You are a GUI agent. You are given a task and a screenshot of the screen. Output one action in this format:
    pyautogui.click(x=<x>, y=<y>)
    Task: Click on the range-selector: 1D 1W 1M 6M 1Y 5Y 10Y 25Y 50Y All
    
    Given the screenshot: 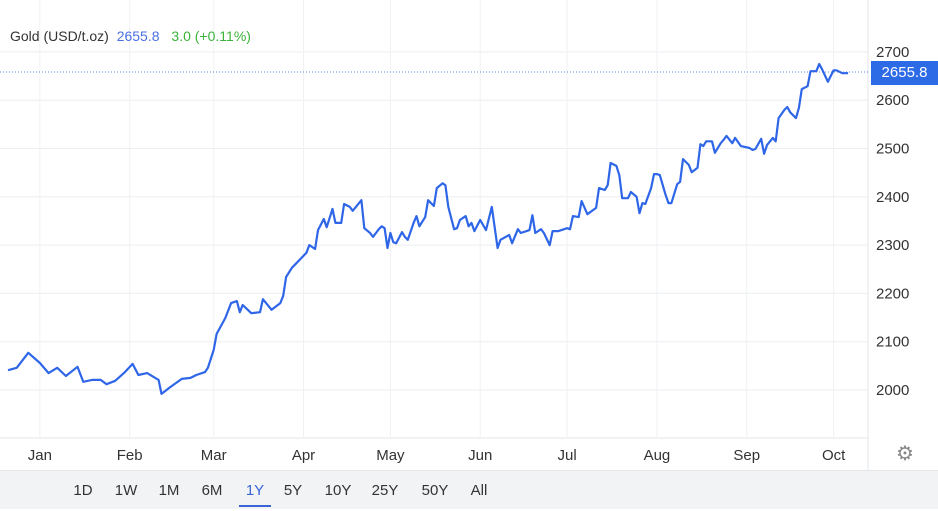 What is the action you would take?
    pyautogui.click(x=469, y=489)
    